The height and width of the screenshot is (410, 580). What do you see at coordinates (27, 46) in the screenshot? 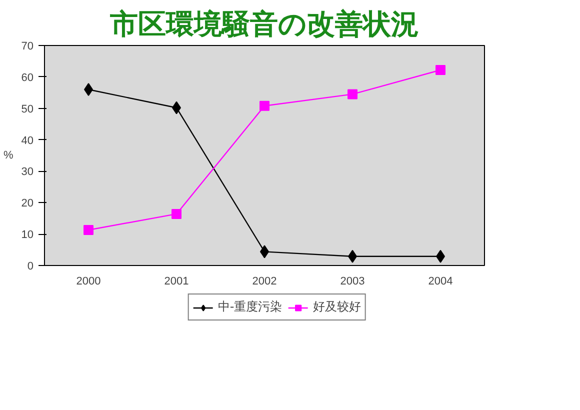
I see `y-tick-label: 70` at bounding box center [27, 46].